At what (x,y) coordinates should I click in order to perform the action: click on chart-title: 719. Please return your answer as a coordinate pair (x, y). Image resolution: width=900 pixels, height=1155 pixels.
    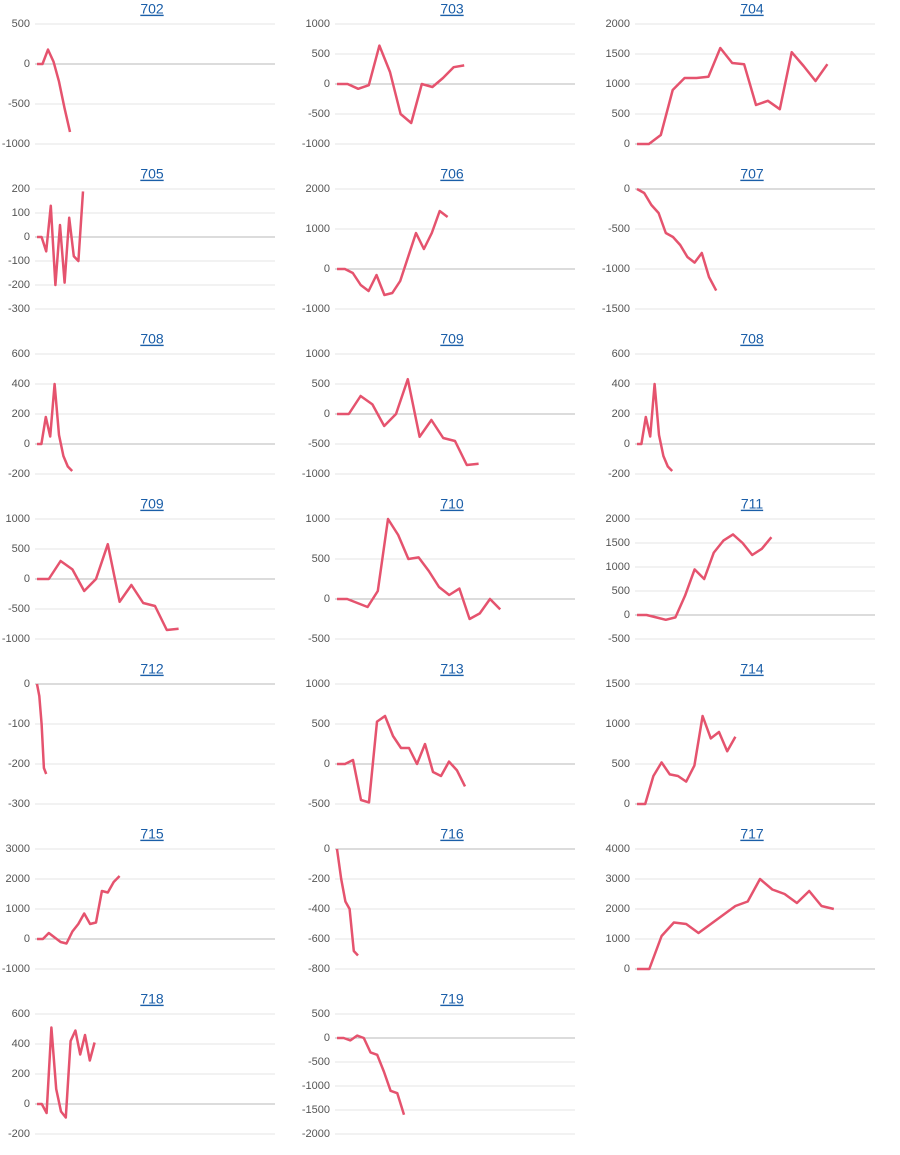
    Looking at the image, I should click on (452, 999).